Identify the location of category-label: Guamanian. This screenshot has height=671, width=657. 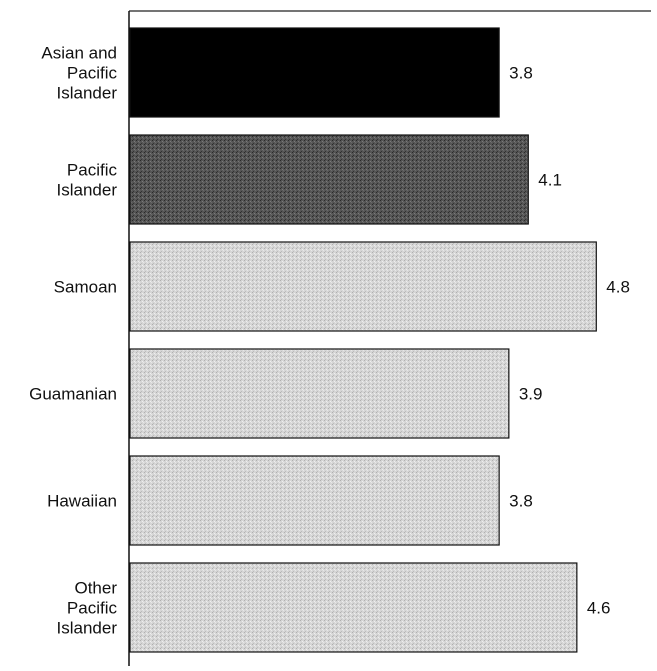
(73, 394).